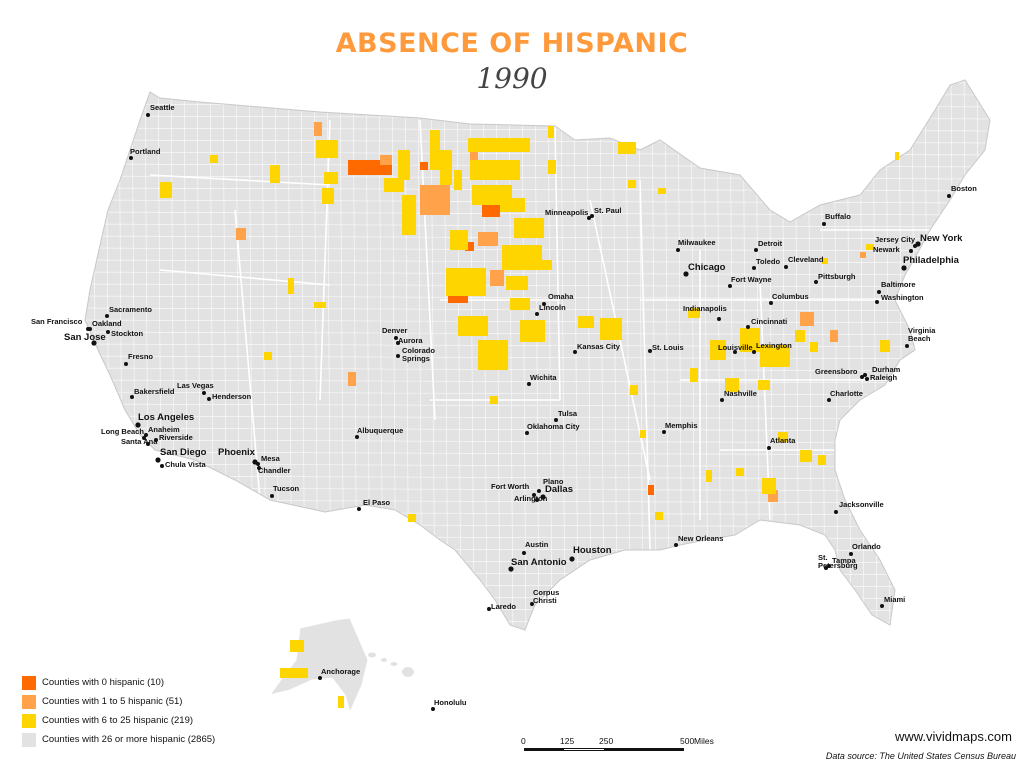 Image resolution: width=1024 pixels, height=768 pixels. I want to click on city-label: Fort Worth, so click(510, 486).